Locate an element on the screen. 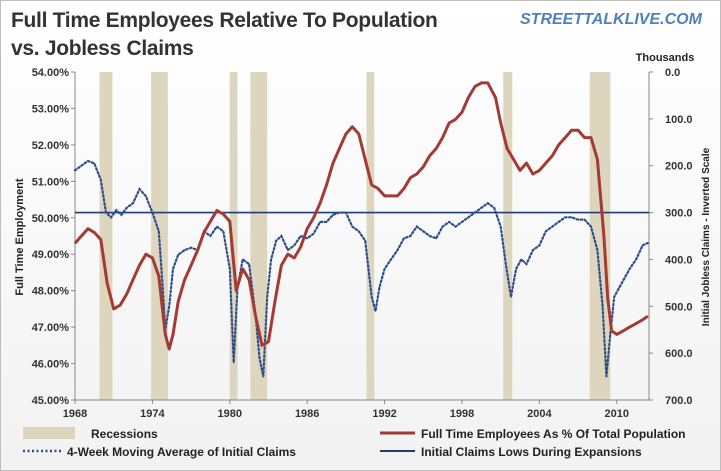  x-tick-label: 1992 is located at coordinates (384, 414).